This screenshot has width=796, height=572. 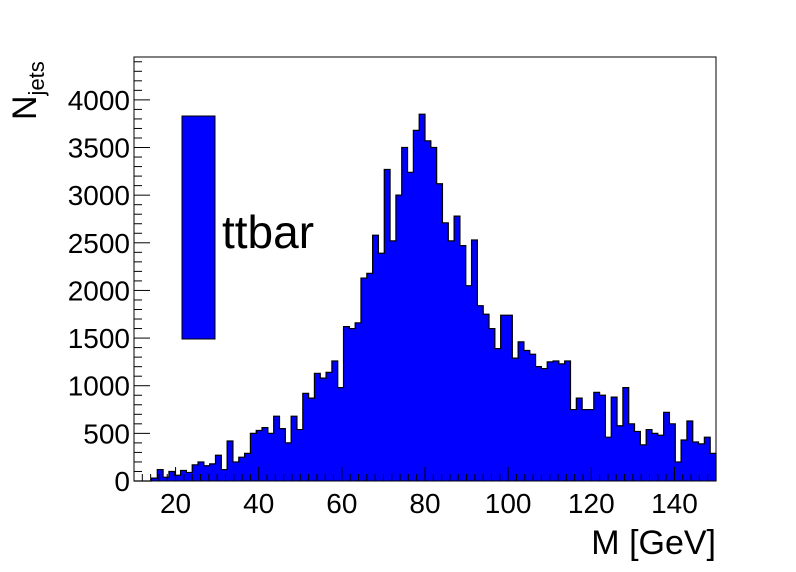 I want to click on y-tick-label: 1500, so click(x=99, y=338).